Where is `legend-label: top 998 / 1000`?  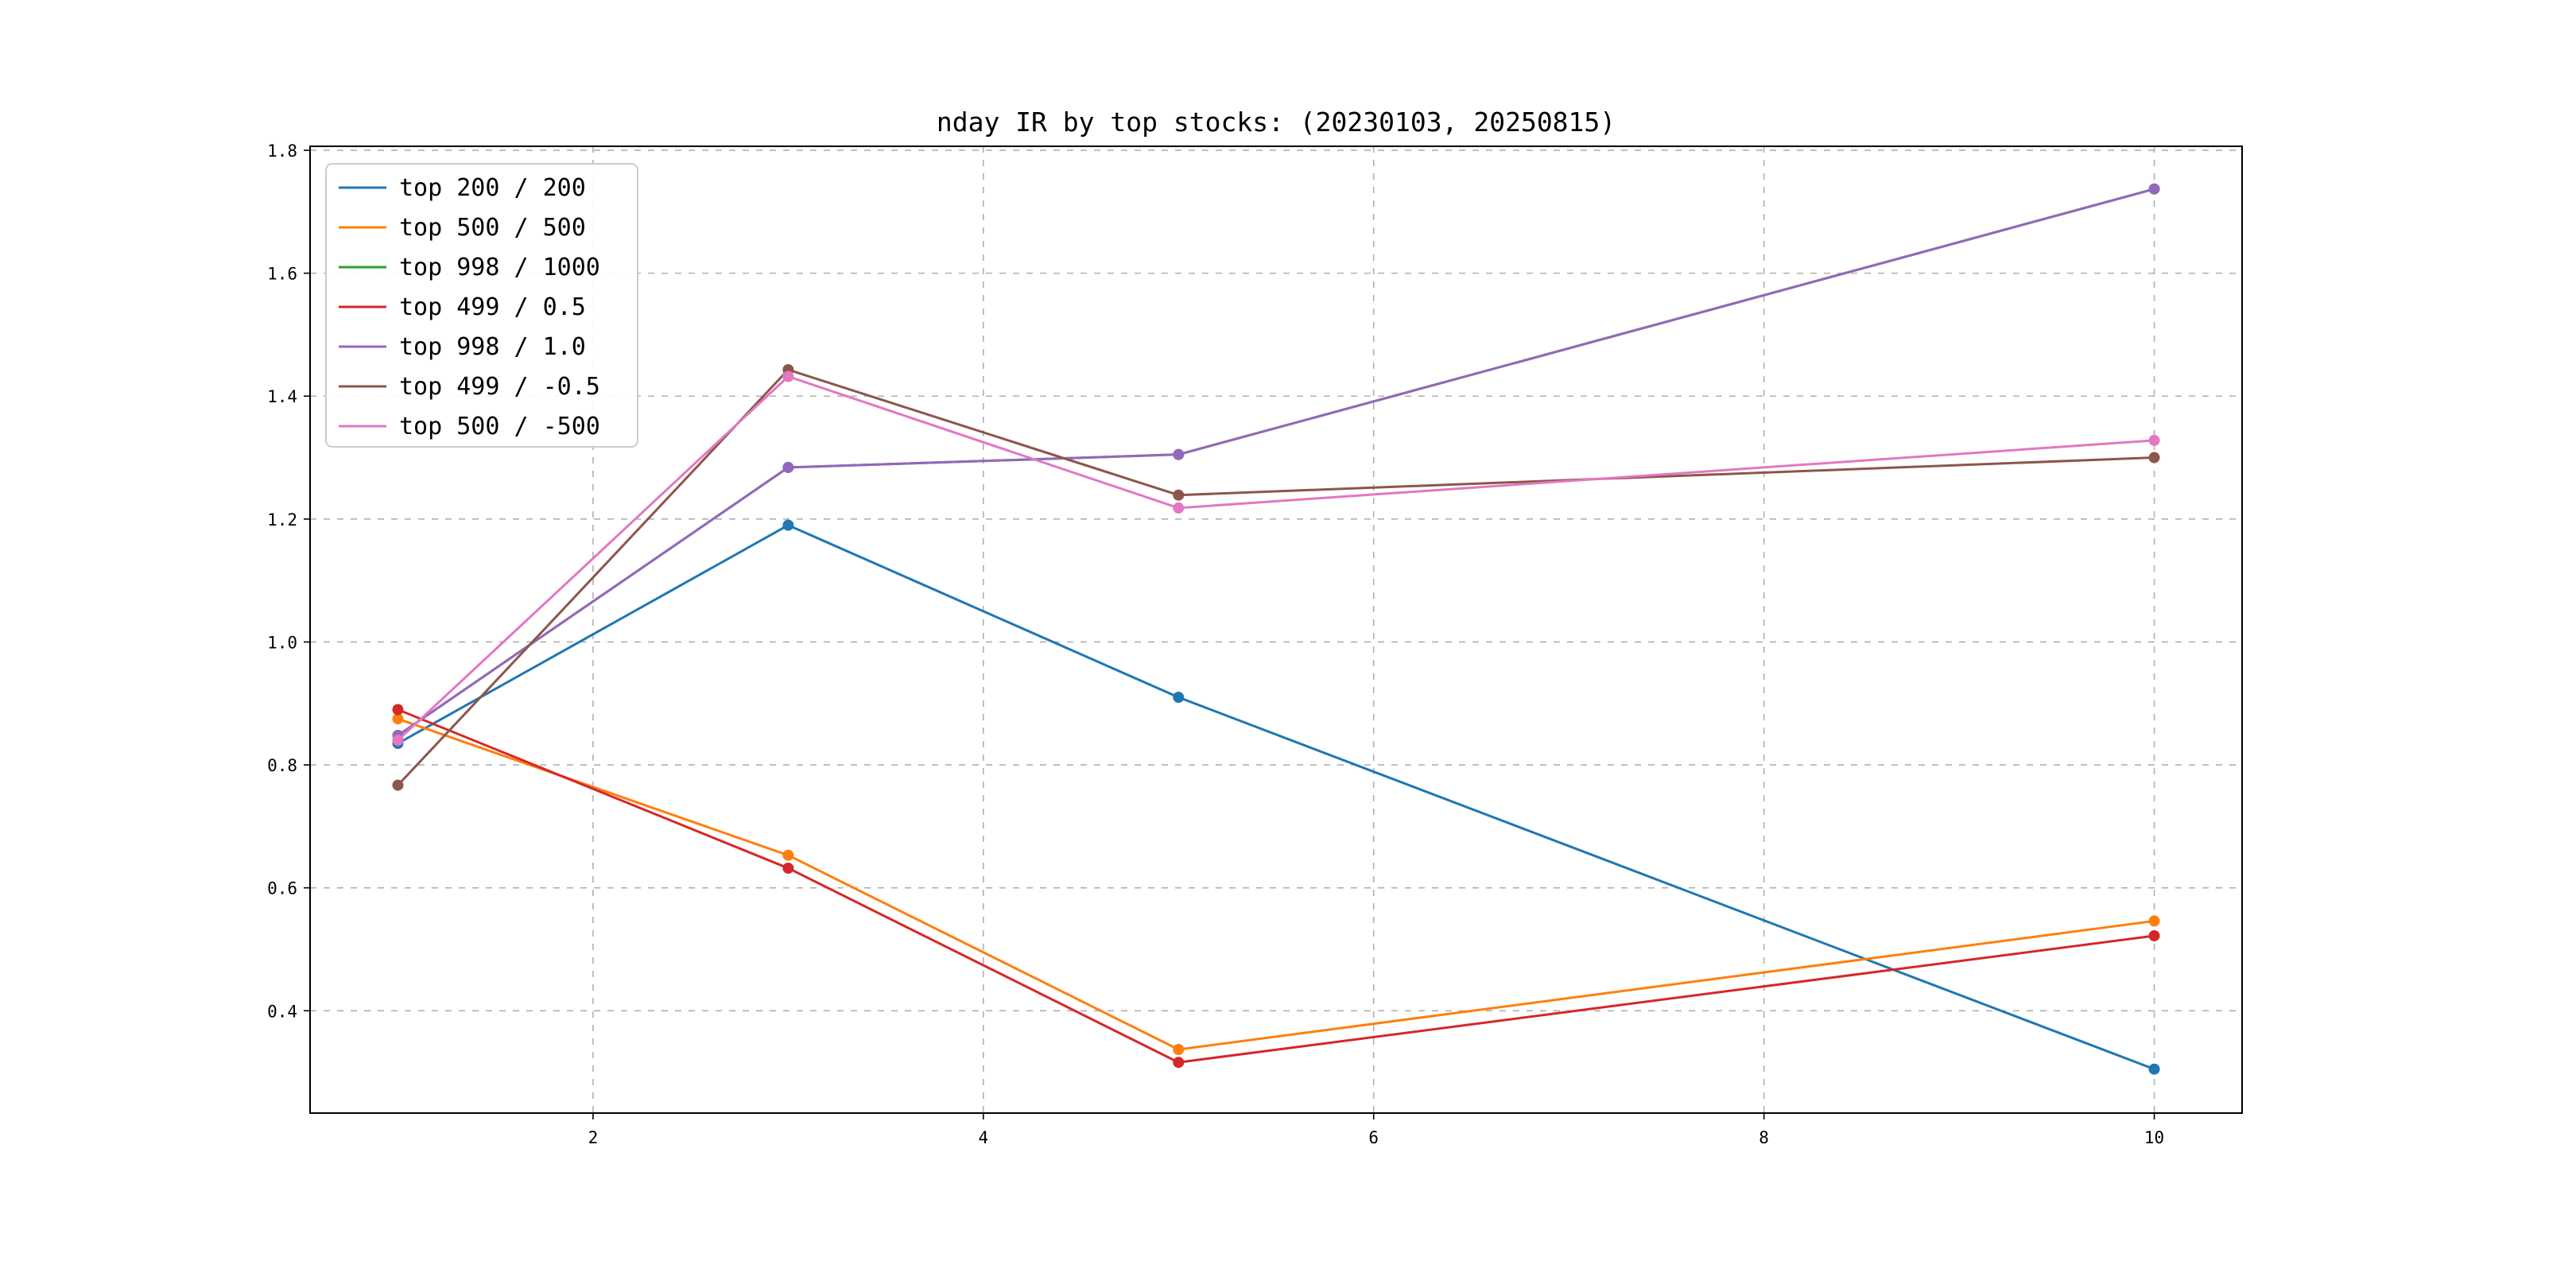
legend-label: top 998 / 1000 is located at coordinates (500, 267).